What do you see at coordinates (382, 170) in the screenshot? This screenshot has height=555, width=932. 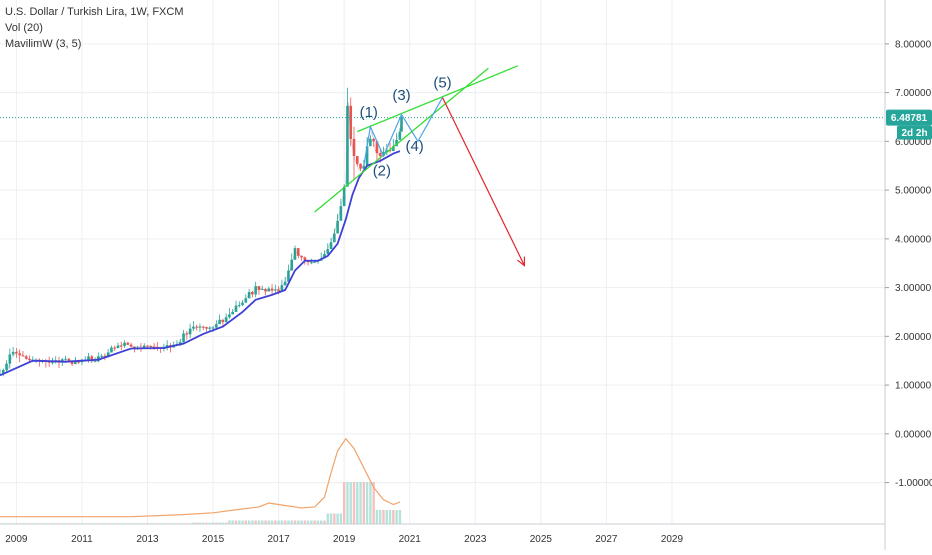 I see `wave-label: (2)` at bounding box center [382, 170].